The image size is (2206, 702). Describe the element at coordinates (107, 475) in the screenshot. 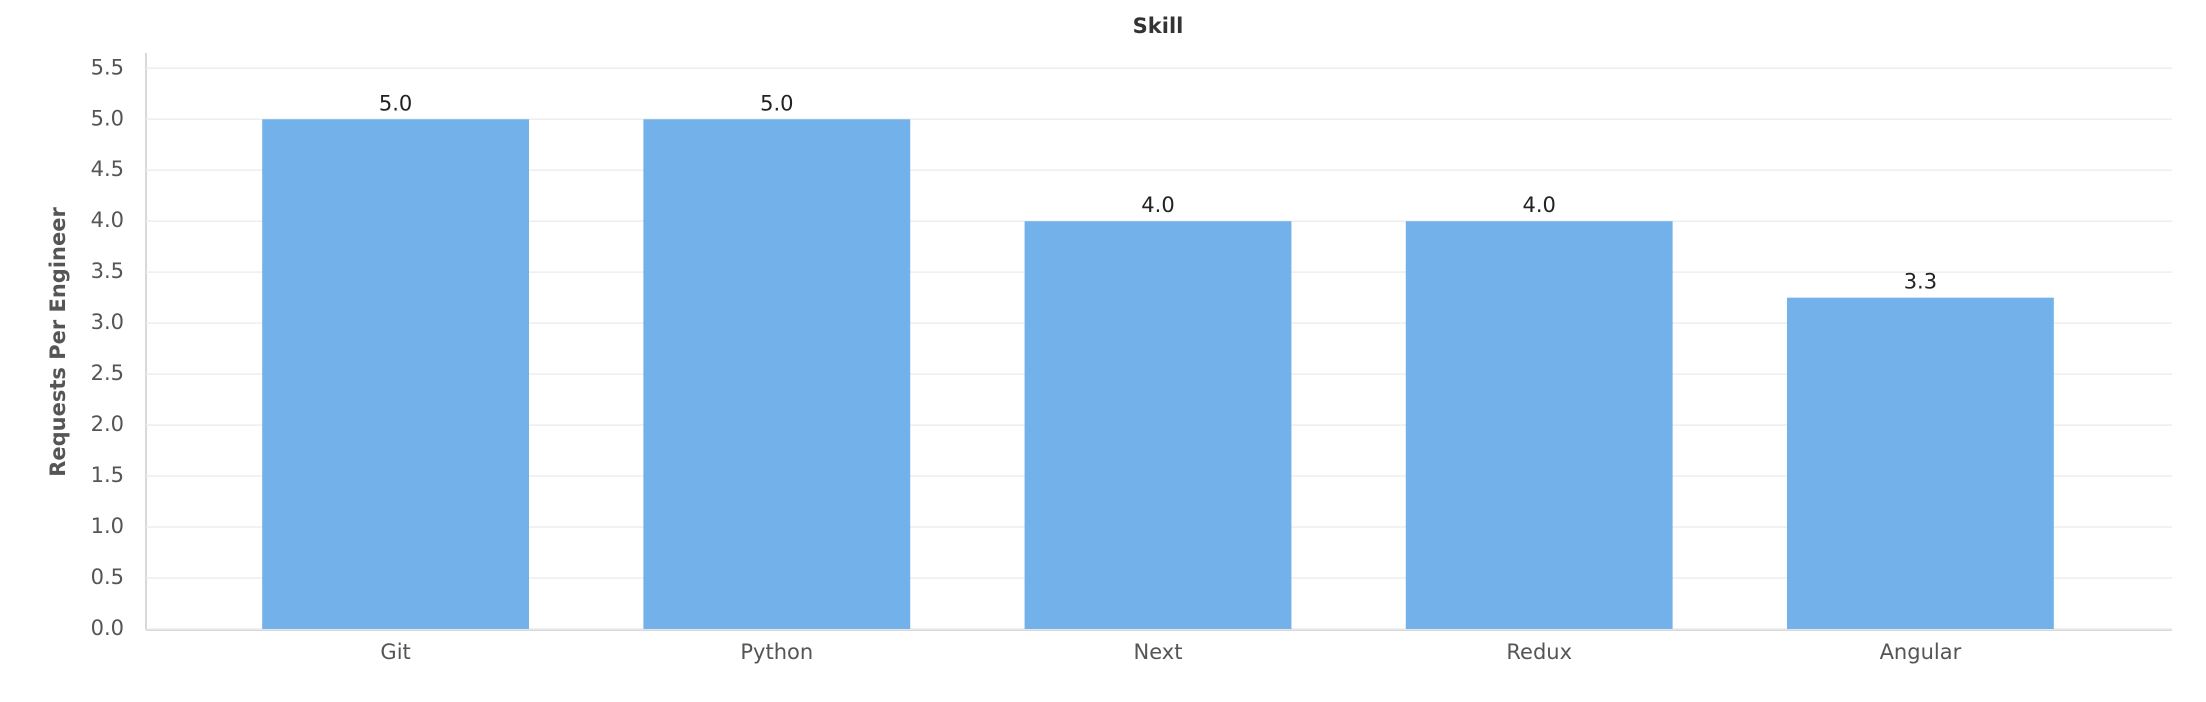

I see `y-tick-label: 1.5` at that location.